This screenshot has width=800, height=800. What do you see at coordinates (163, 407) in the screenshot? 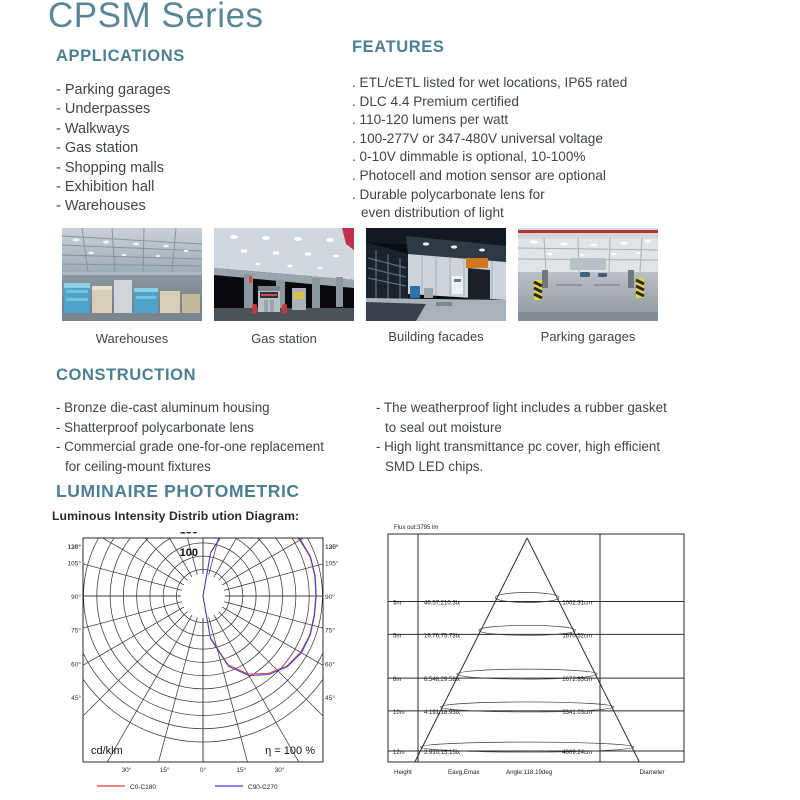
I see `list-item-text: - Bronze die-cast aluminum housing` at bounding box center [163, 407].